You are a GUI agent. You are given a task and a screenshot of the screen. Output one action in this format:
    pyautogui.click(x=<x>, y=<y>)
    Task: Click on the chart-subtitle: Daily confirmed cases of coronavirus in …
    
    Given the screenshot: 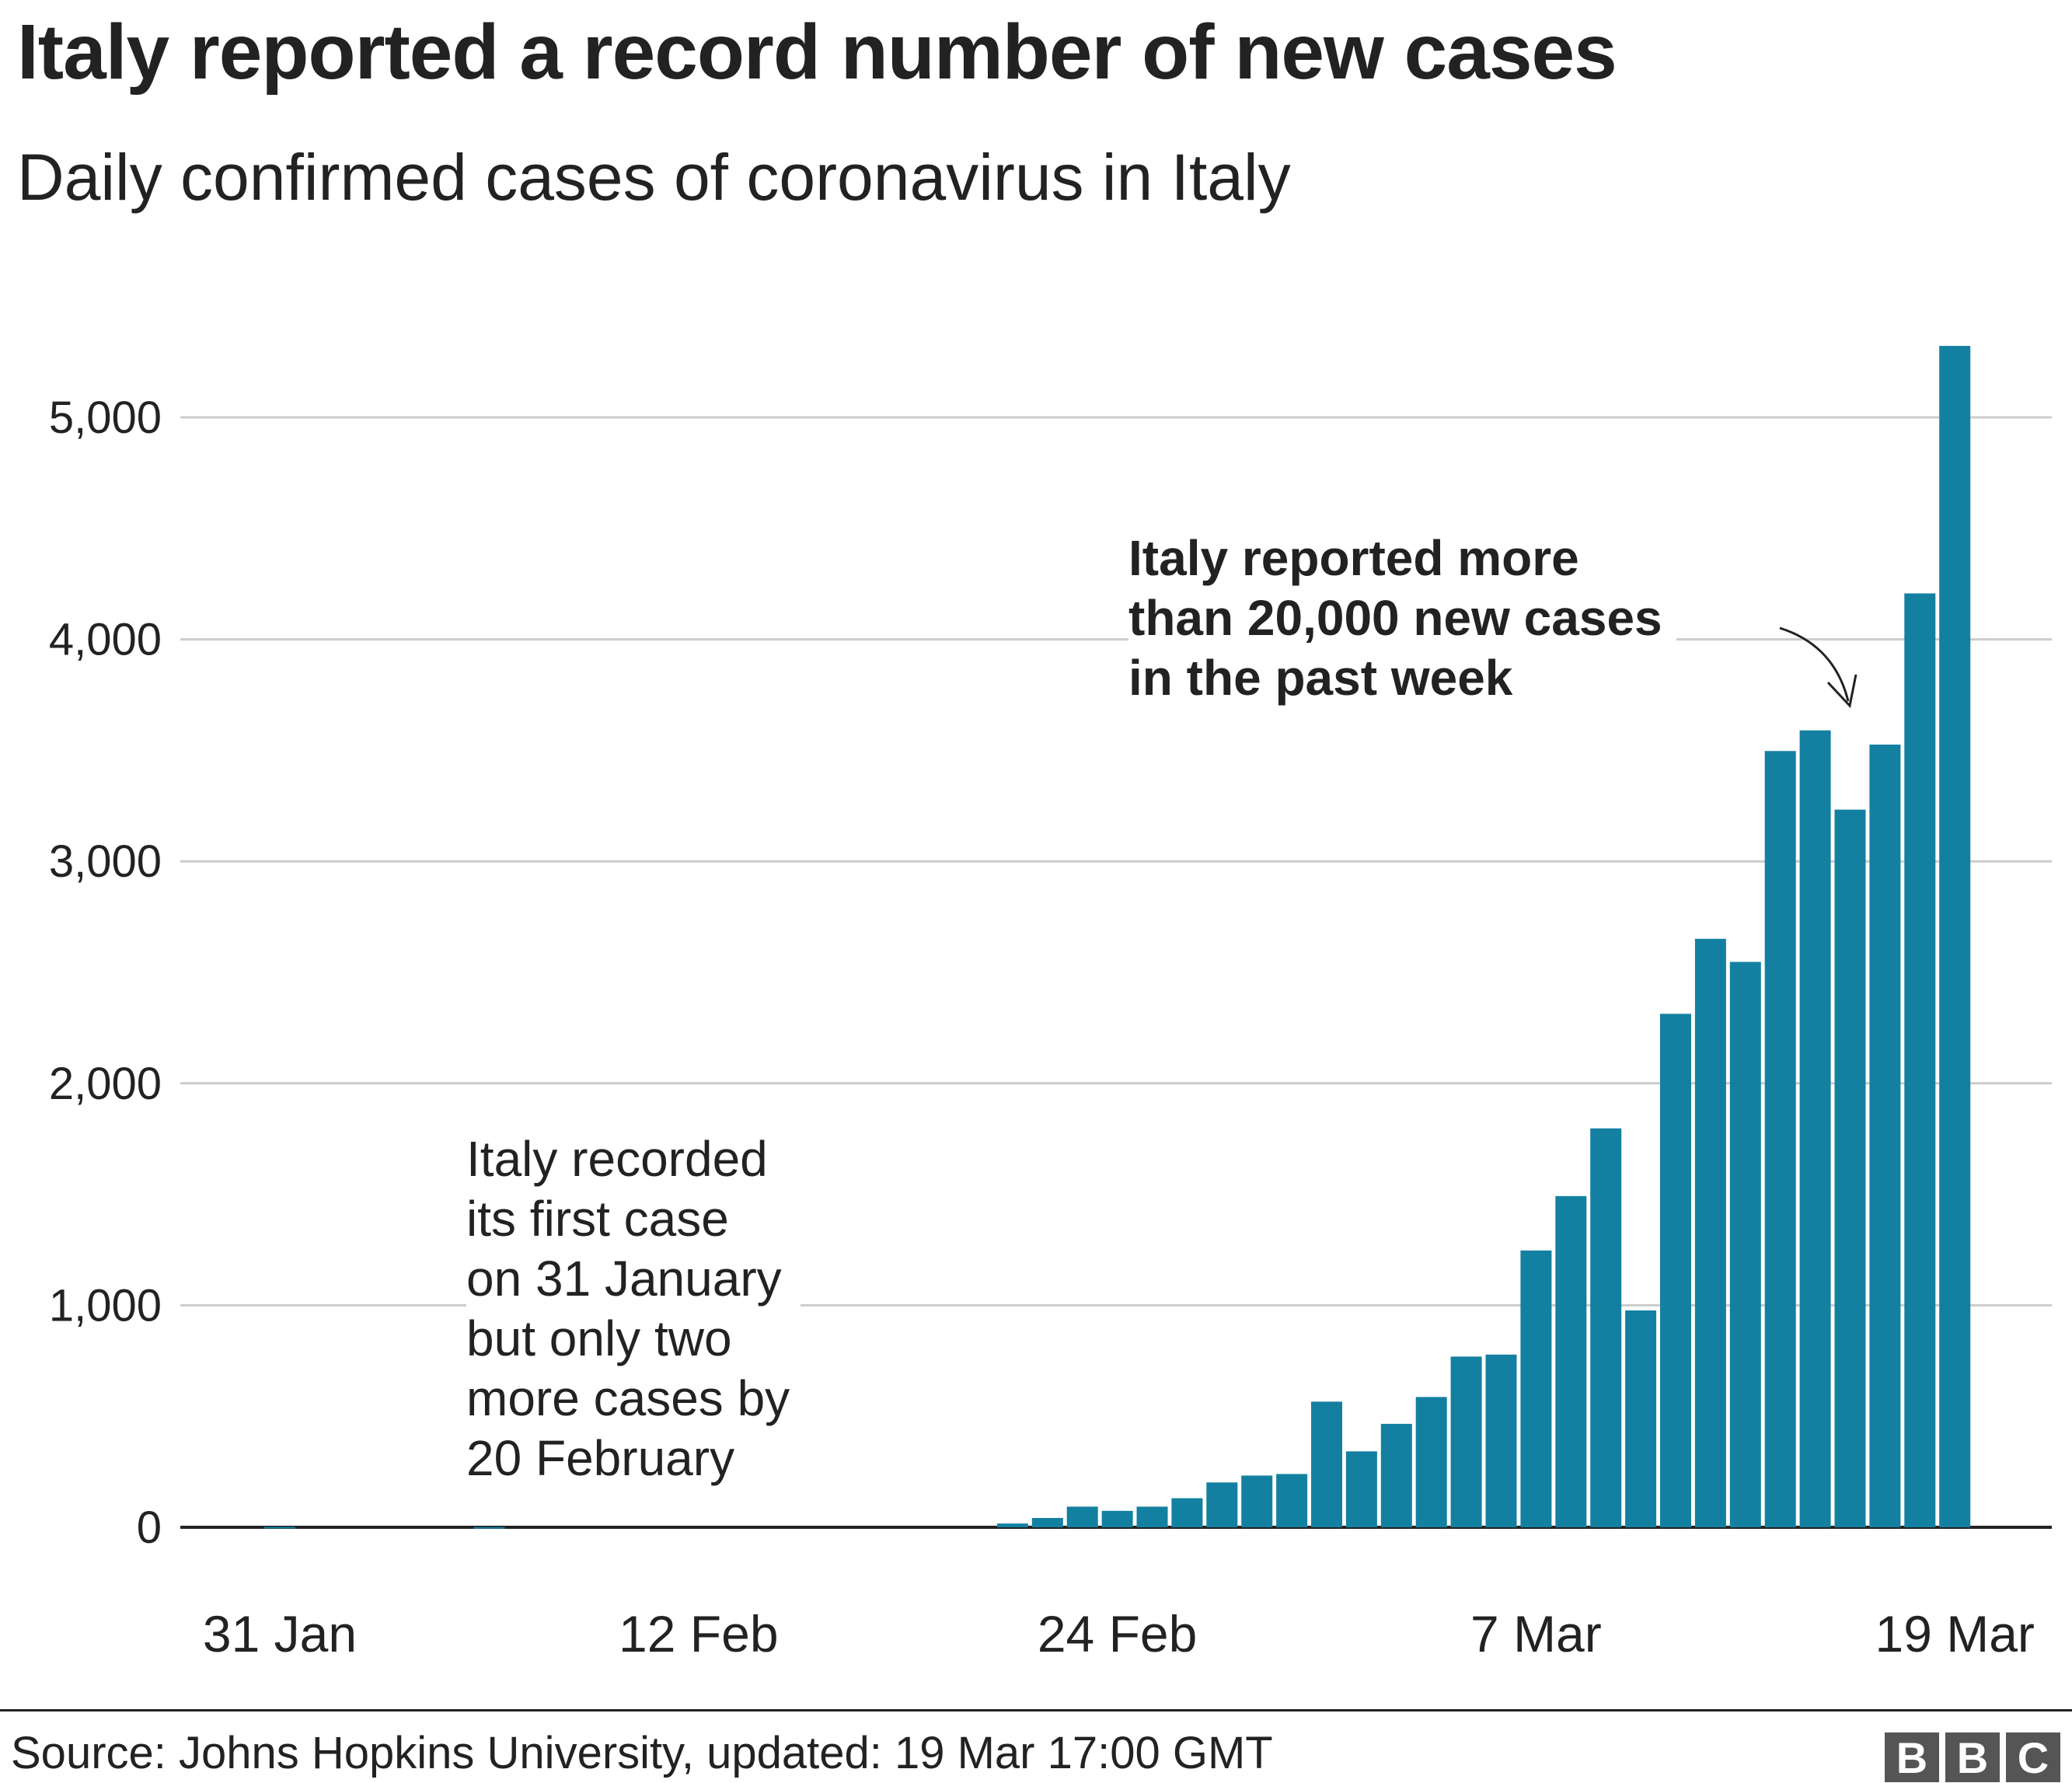 What is the action you would take?
    pyautogui.click(x=654, y=177)
    